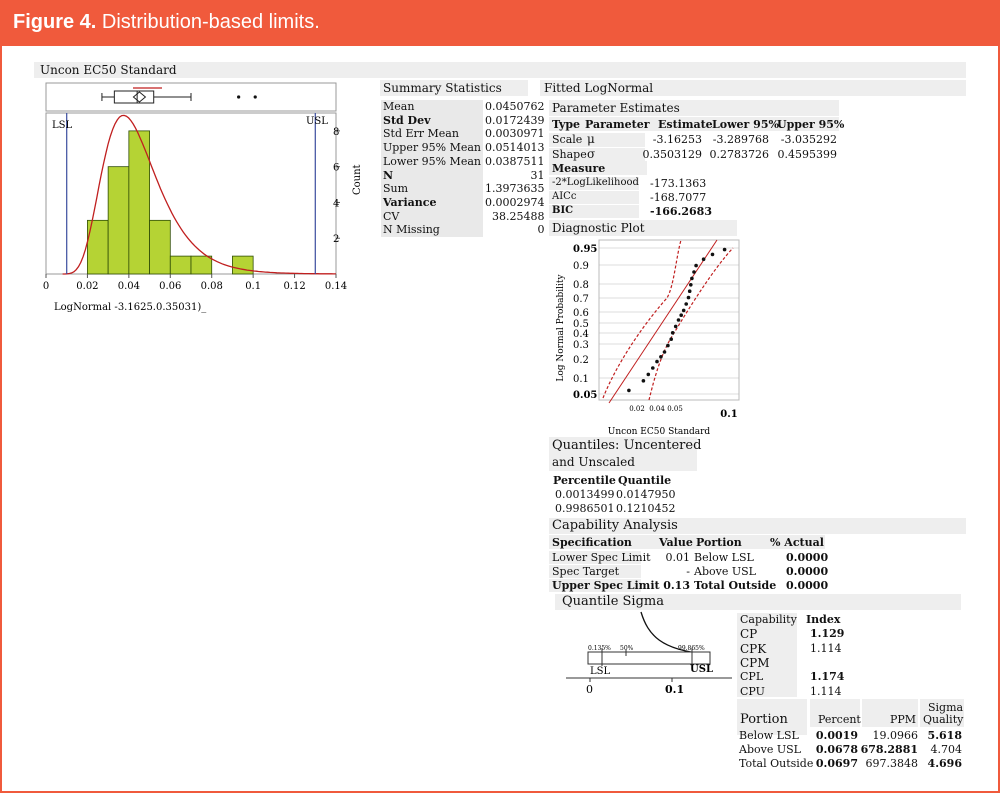 The width and height of the screenshot is (1000, 793). I want to click on portion-percent: 0.0697, so click(836, 763).